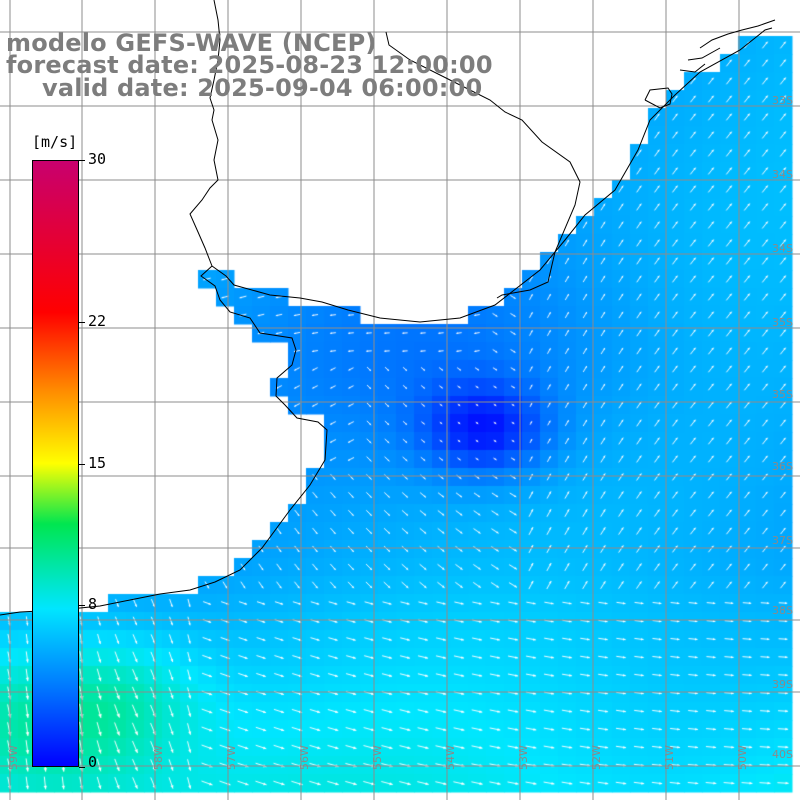 Image resolution: width=800 pixels, height=800 pixels. What do you see at coordinates (97, 321) in the screenshot?
I see `colorbar-tick-label: 22` at bounding box center [97, 321].